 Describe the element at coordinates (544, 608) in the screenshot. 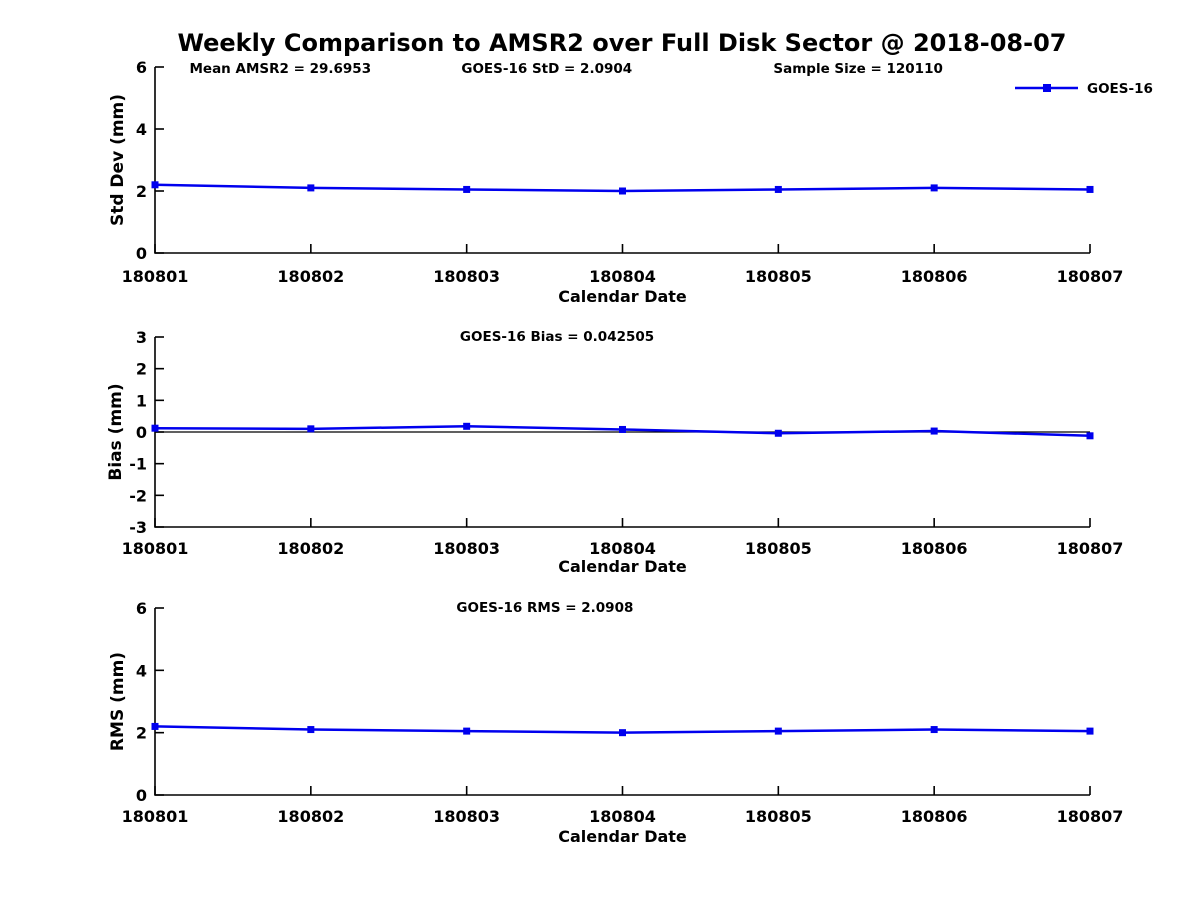

I see `annotation-text: GOES-16 RMS = 2.0908` at that location.